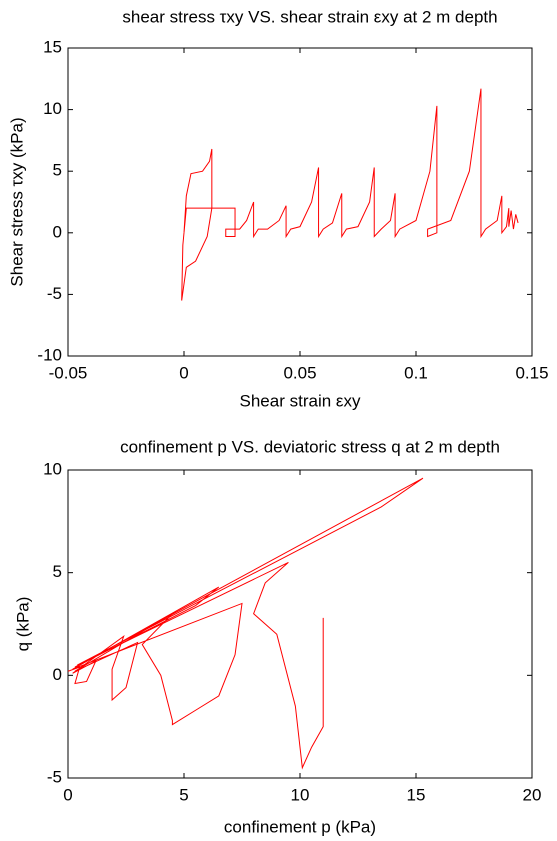 The width and height of the screenshot is (557, 841). What do you see at coordinates (16, 201) in the screenshot?
I see `y-axis-label: Shear stress τxy (kPa)` at bounding box center [16, 201].